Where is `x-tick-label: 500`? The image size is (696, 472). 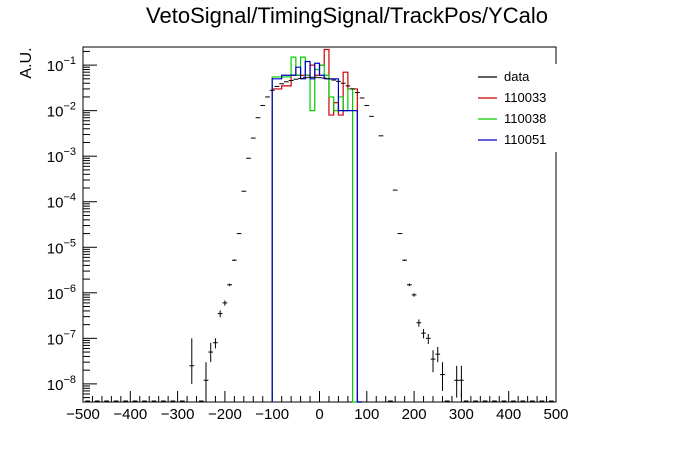
x-tick-label: 500 is located at coordinates (555, 414).